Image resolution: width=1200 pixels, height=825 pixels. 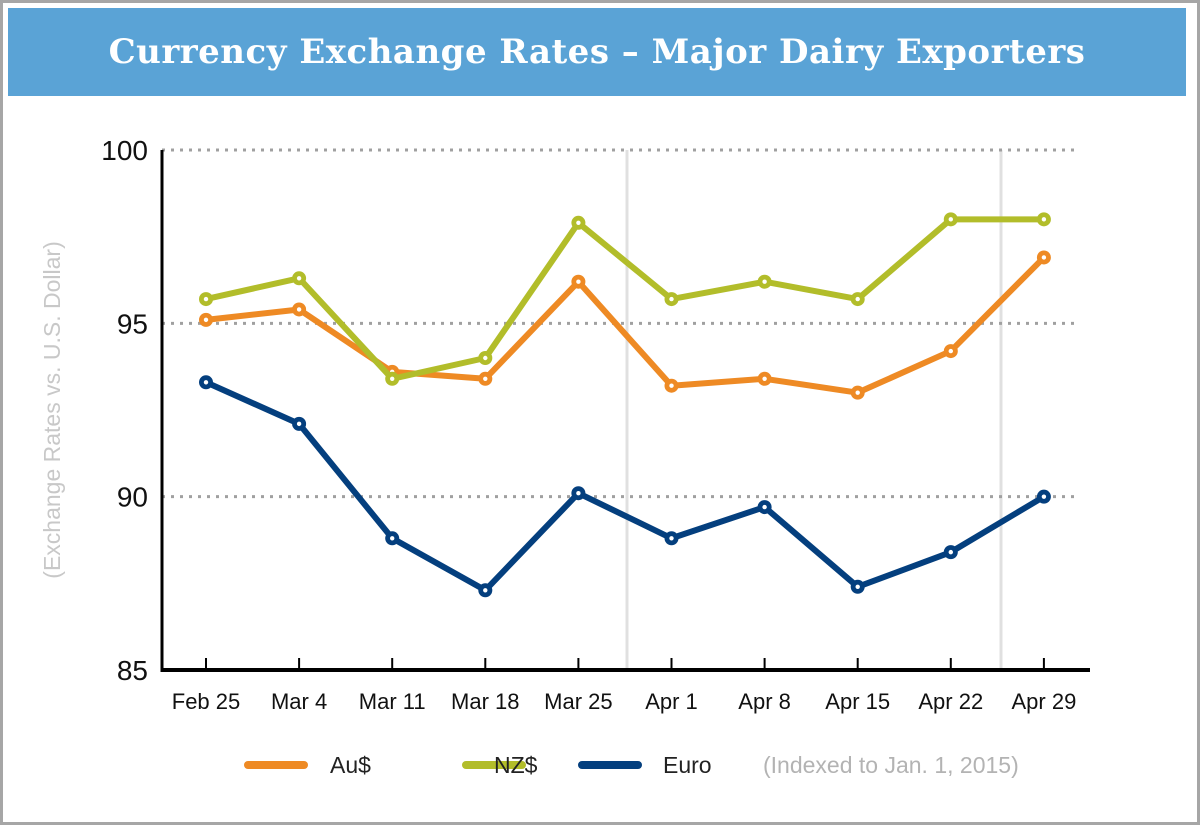 What do you see at coordinates (950, 701) in the screenshot?
I see `x-tick-label: Apr 22` at bounding box center [950, 701].